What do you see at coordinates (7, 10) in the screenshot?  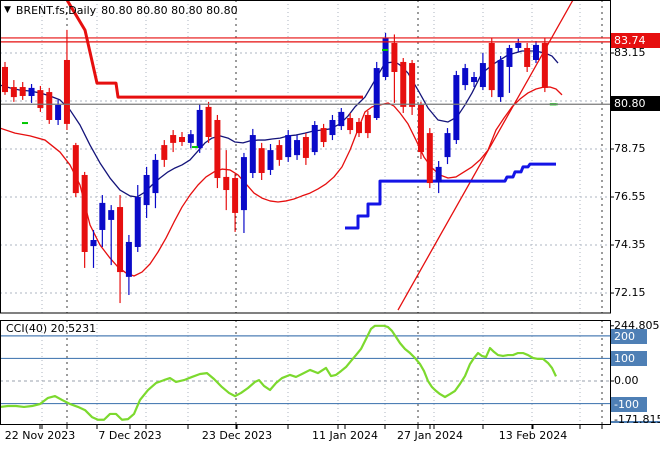 I see `quote-triangle-icon: ▼` at bounding box center [7, 10].